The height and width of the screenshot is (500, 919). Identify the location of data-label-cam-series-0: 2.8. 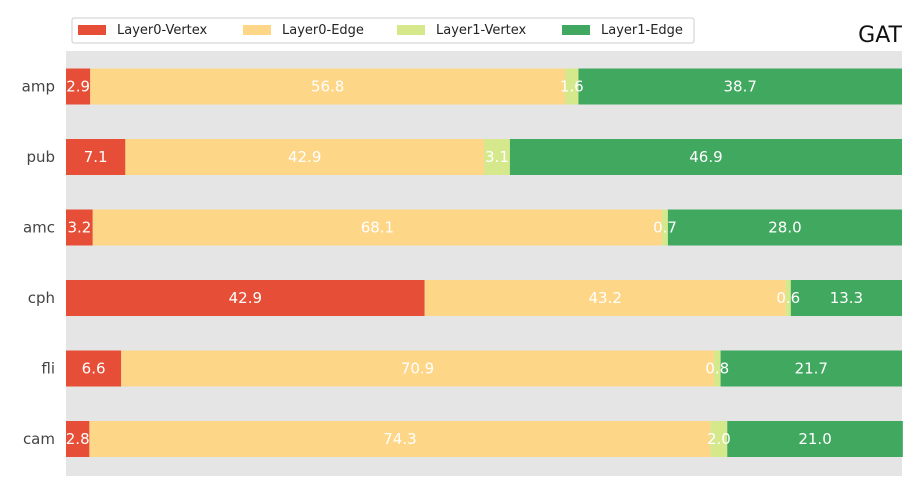
(78, 439).